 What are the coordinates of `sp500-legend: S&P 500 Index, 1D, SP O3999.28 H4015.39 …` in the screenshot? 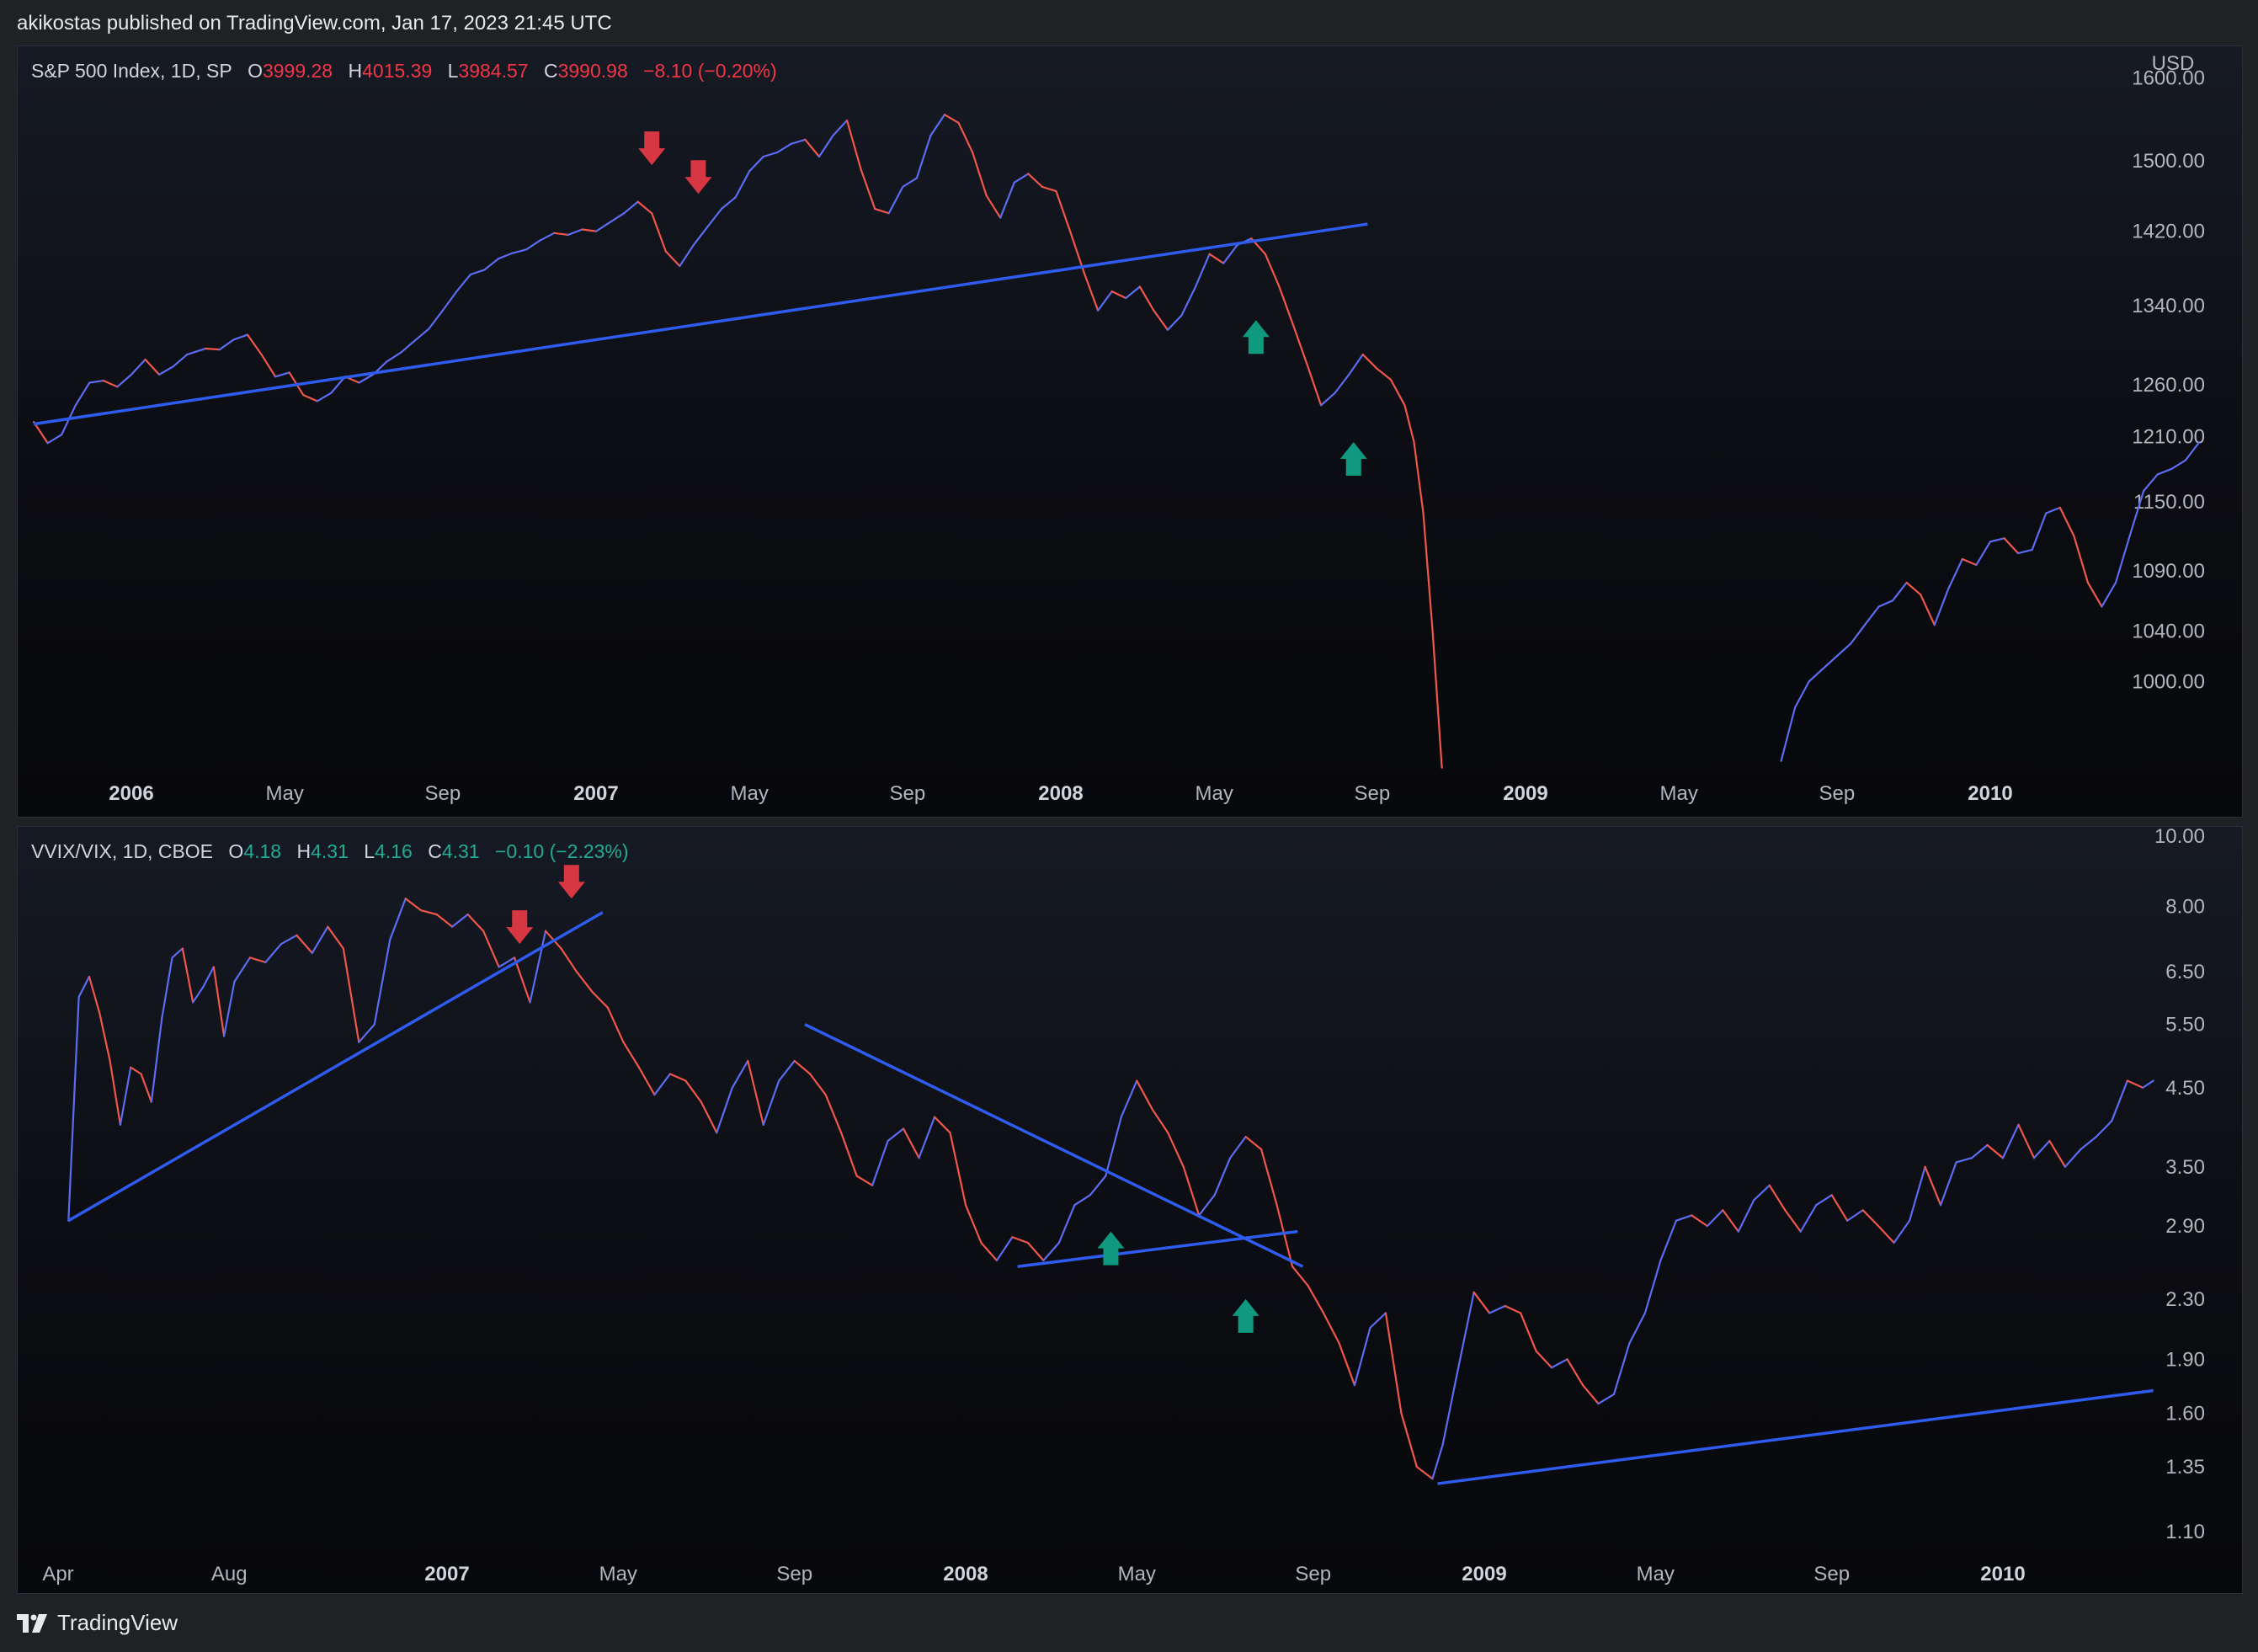 It's located at (404, 71).